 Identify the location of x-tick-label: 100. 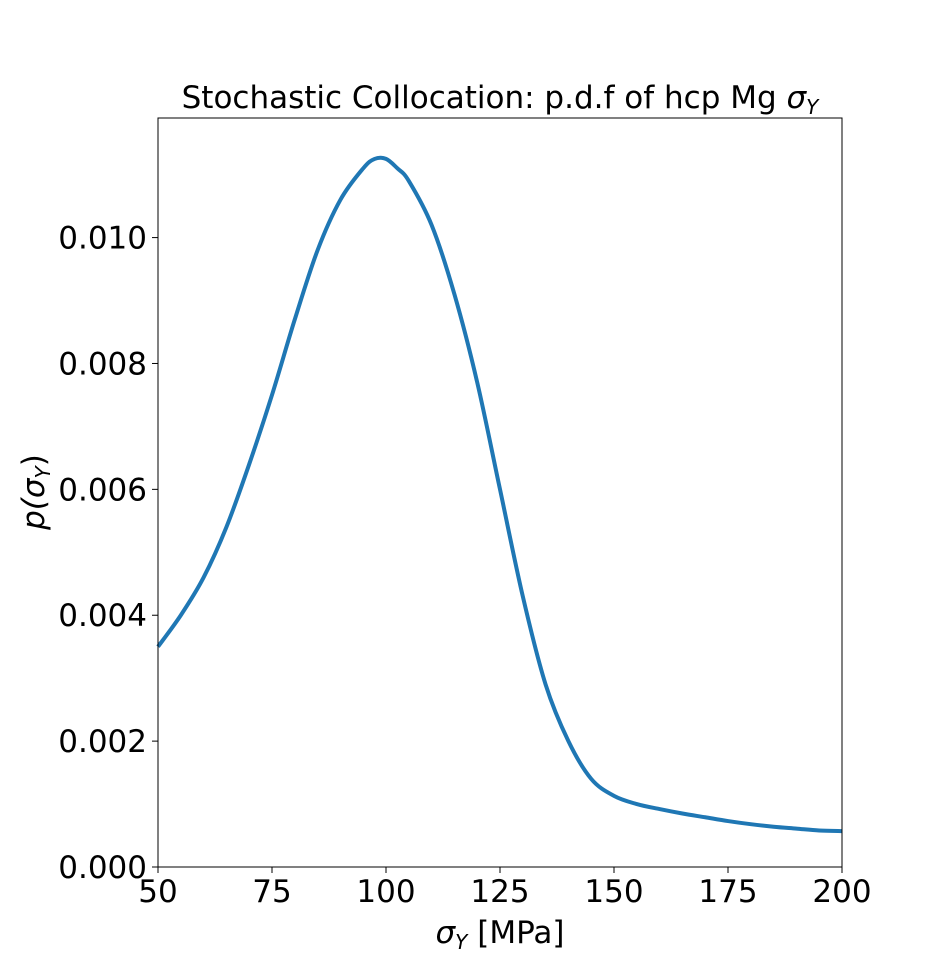
(385, 892).